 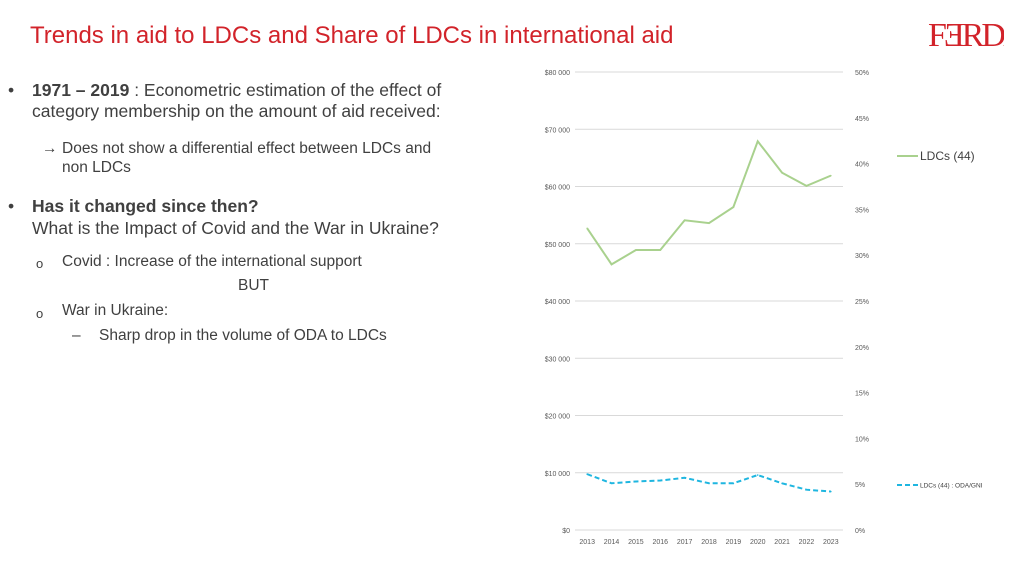 What do you see at coordinates (557, 188) in the screenshot?
I see `y-left-tick-label: $60 000` at bounding box center [557, 188].